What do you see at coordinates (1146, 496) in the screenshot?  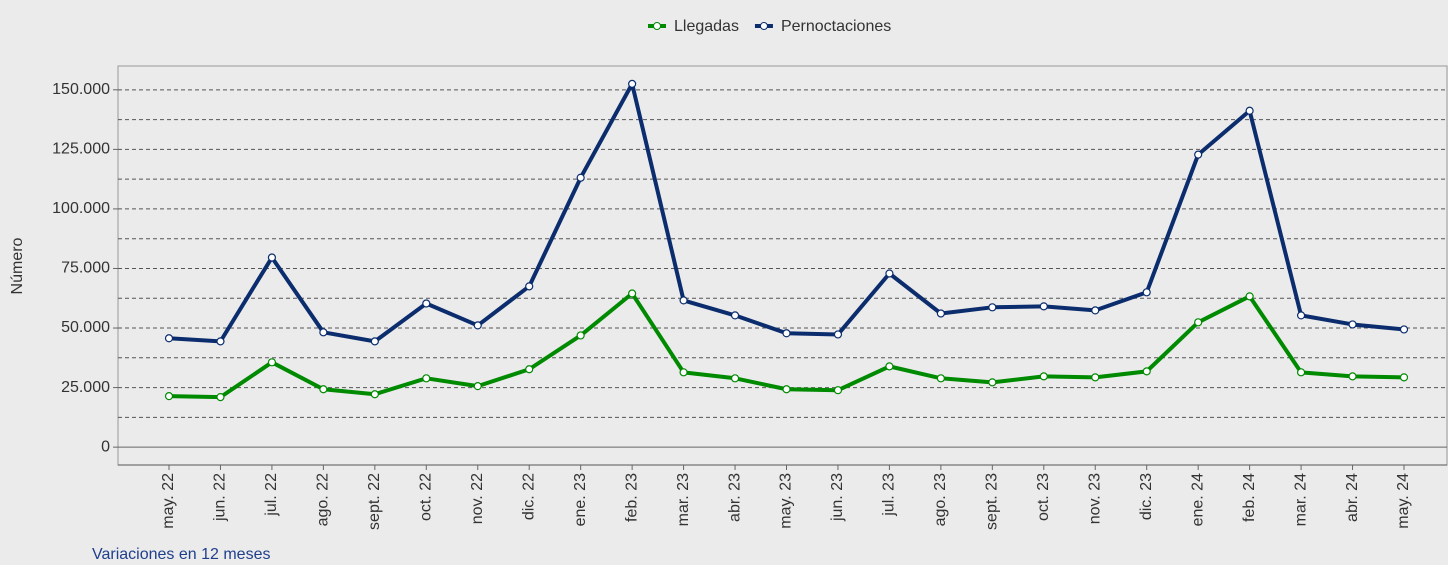 I see `x-tick-label: dic. 23` at bounding box center [1146, 496].